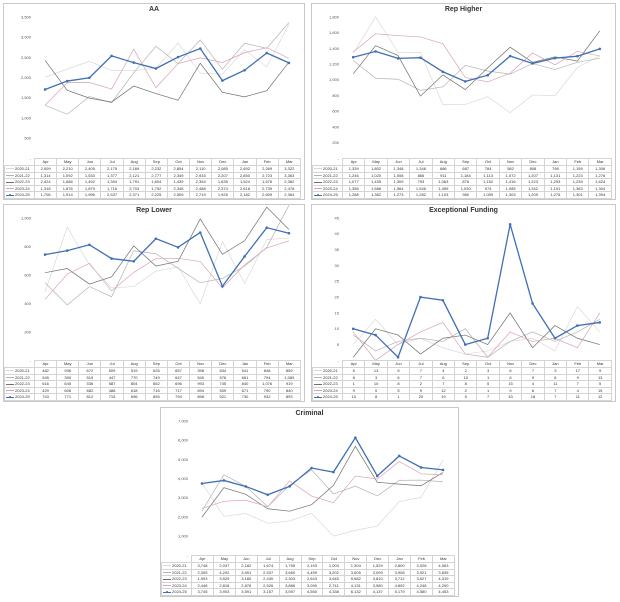 The height and width of the screenshot is (602, 620). I want to click on data-label: 2,818, so click(224, 585).